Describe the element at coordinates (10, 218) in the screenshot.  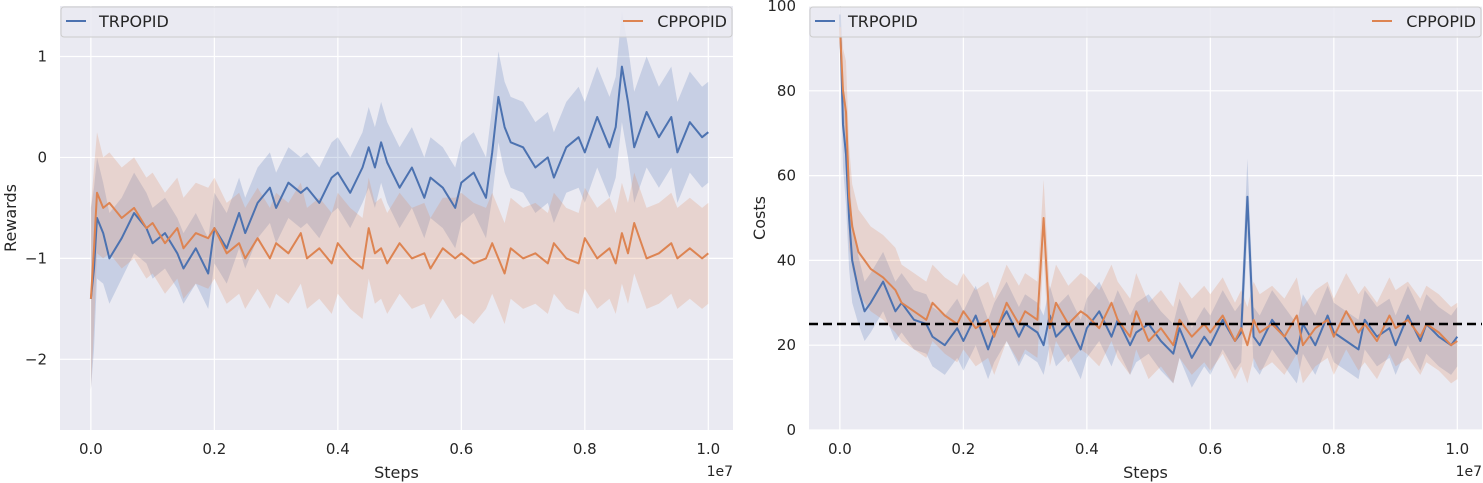
I see `y-axis-label: Rewards` at that location.